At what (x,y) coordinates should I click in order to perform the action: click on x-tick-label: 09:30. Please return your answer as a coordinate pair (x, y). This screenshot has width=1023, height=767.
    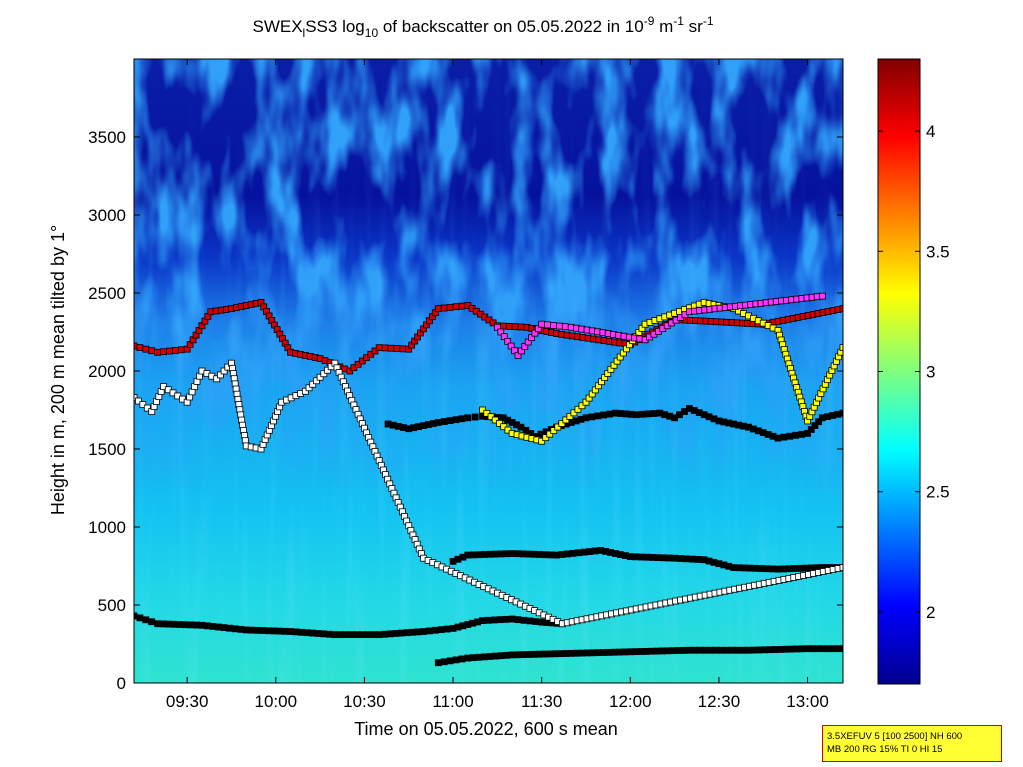
    Looking at the image, I should click on (187, 701).